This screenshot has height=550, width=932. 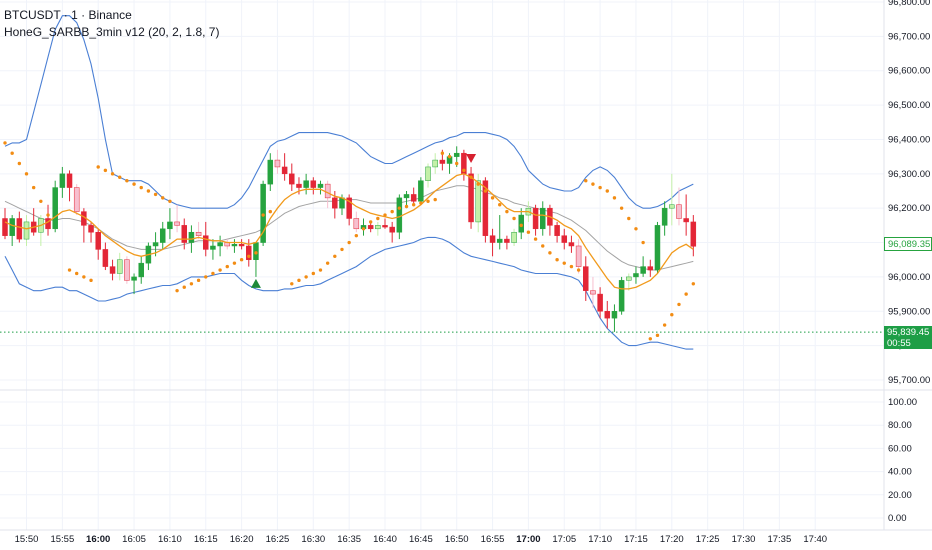 I want to click on price-axis-label: 96,800.00, so click(x=909, y=4).